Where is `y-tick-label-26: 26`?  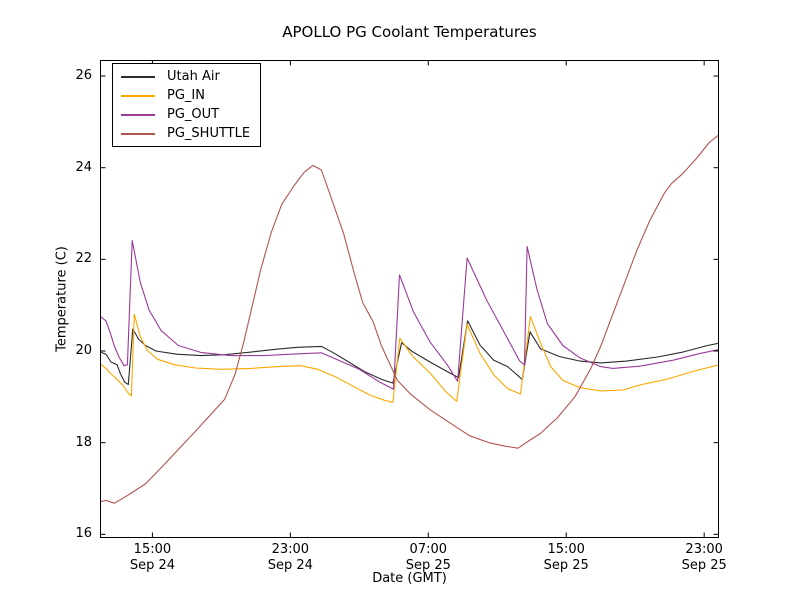
y-tick-label-26: 26 is located at coordinates (83, 76).